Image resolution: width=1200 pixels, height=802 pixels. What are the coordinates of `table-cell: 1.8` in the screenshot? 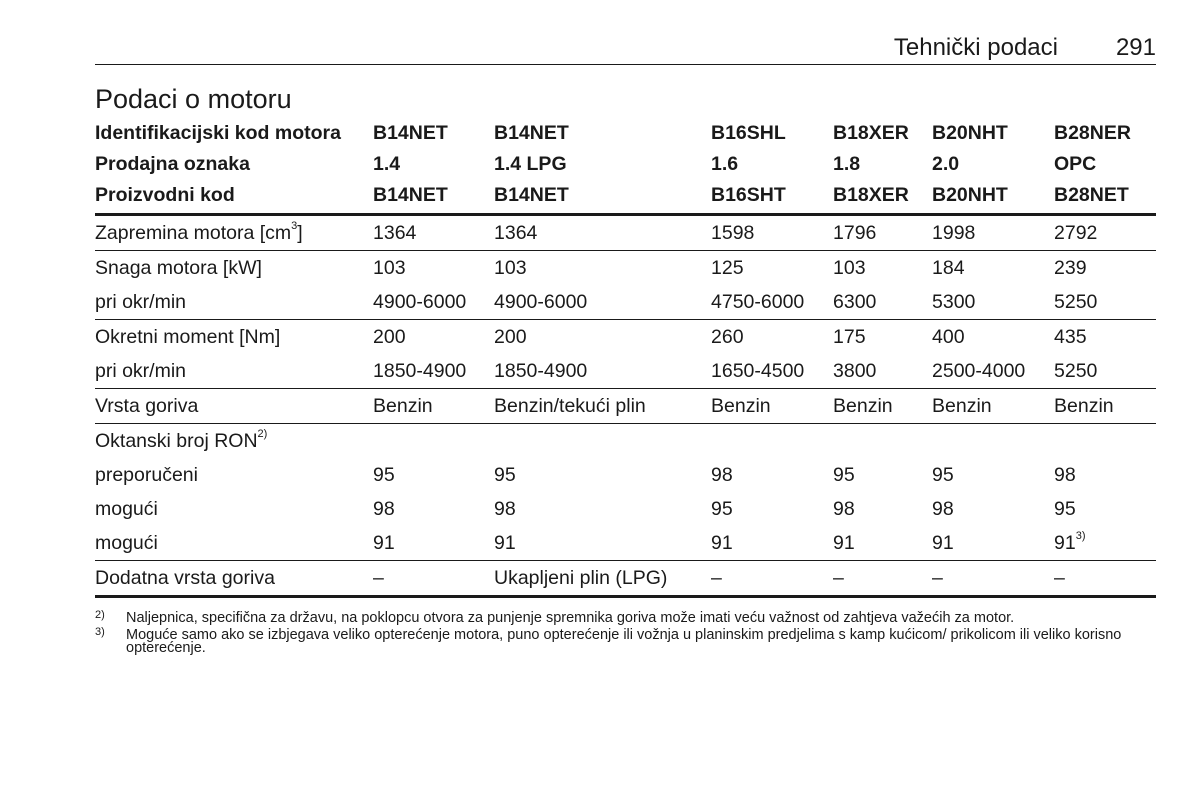 It's located at (847, 164).